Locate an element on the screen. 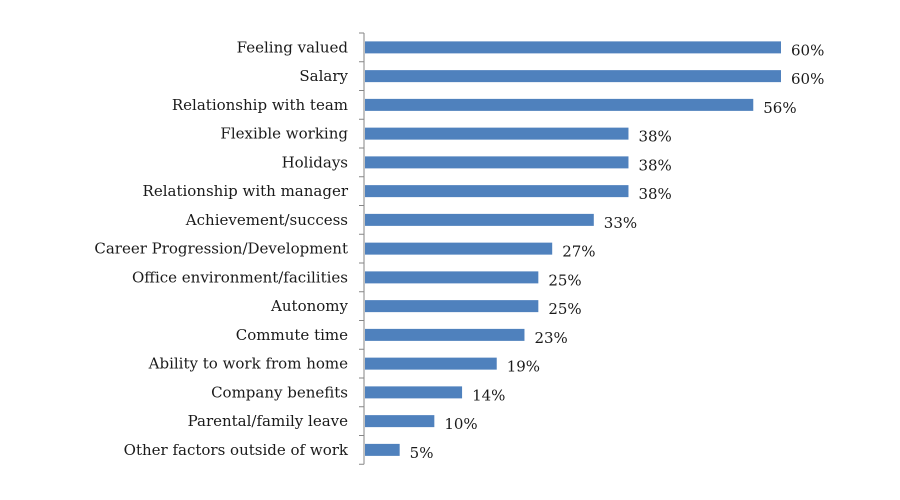 Image resolution: width=900 pixels, height=500 pixels. category-label: Holidays is located at coordinates (315, 162).